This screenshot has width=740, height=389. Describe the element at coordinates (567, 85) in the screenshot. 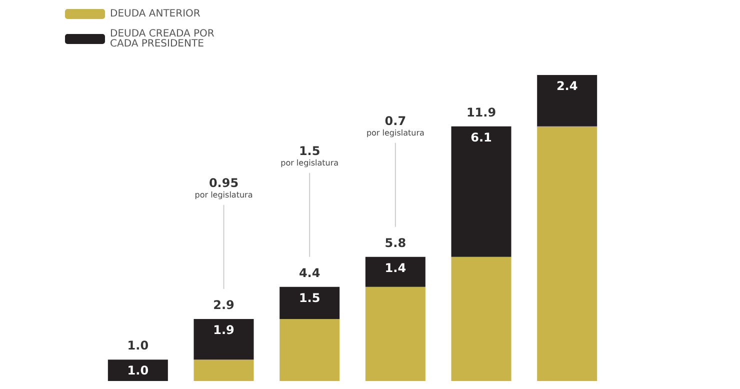

I see `data-label: 2.4` at that location.